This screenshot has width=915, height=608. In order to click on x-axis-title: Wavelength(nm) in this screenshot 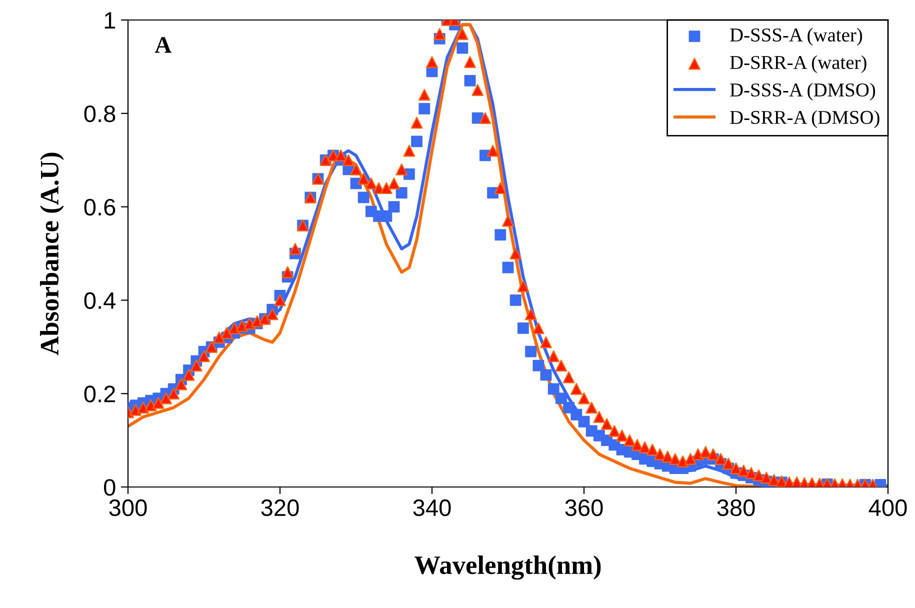, I will do `click(507, 568)`.